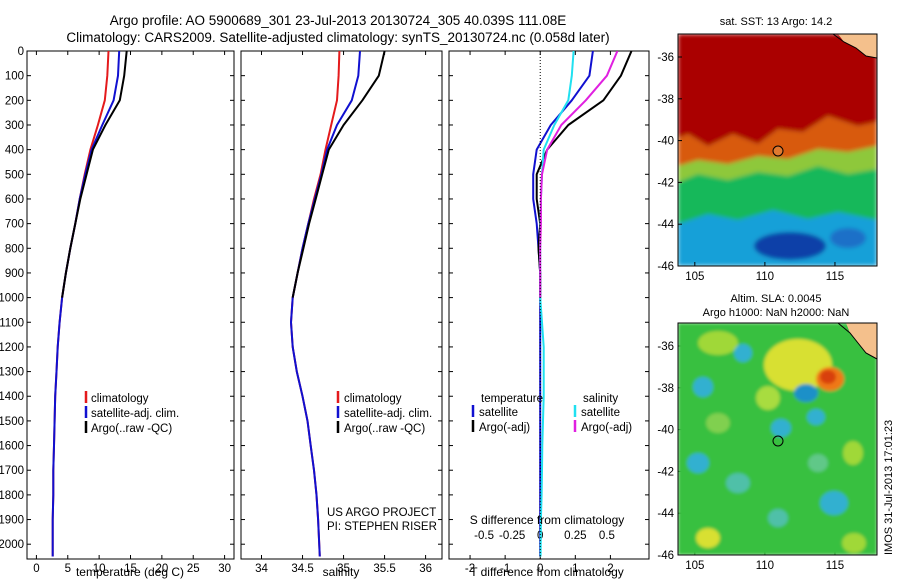 The image size is (900, 580). I want to click on sla-map-title-line2: Argo h1000: NaN h2000: NaN, so click(776, 313).